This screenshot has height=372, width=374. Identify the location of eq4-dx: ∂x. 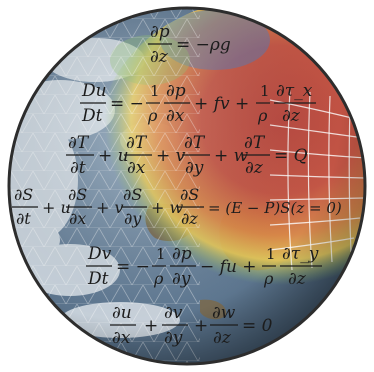
(77, 218).